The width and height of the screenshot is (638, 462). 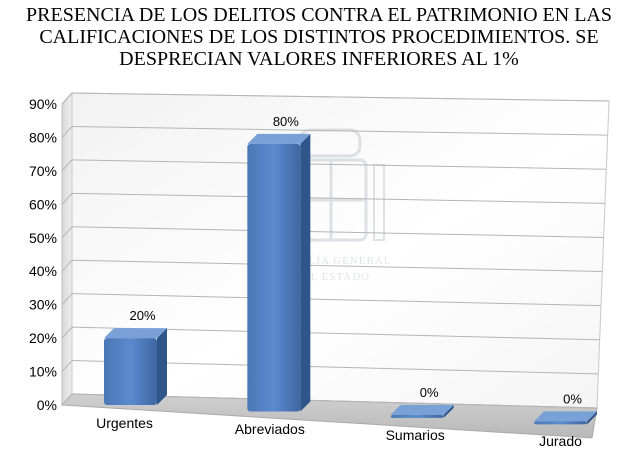 I want to click on category-label: Sumarios, so click(x=415, y=435).